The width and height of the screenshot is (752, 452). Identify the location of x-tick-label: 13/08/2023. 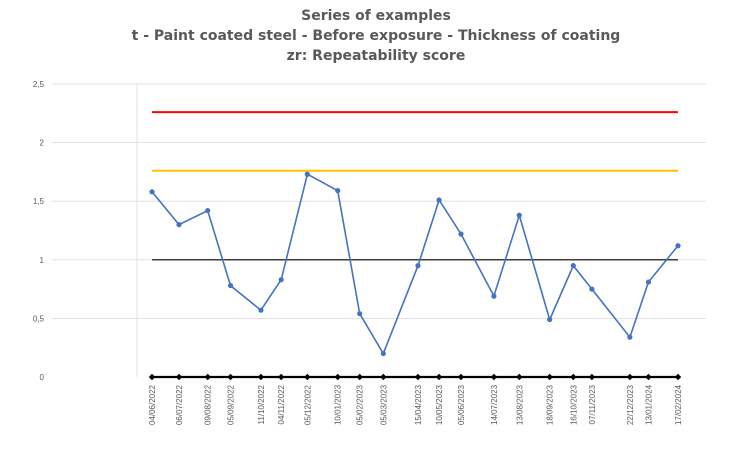
(519, 404).